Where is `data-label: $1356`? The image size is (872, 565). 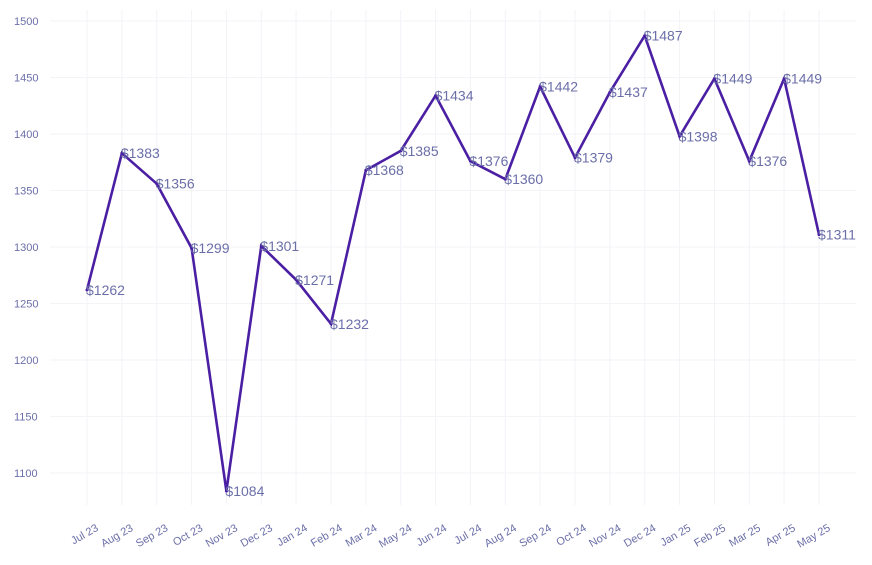 data-label: $1356 is located at coordinates (175, 184).